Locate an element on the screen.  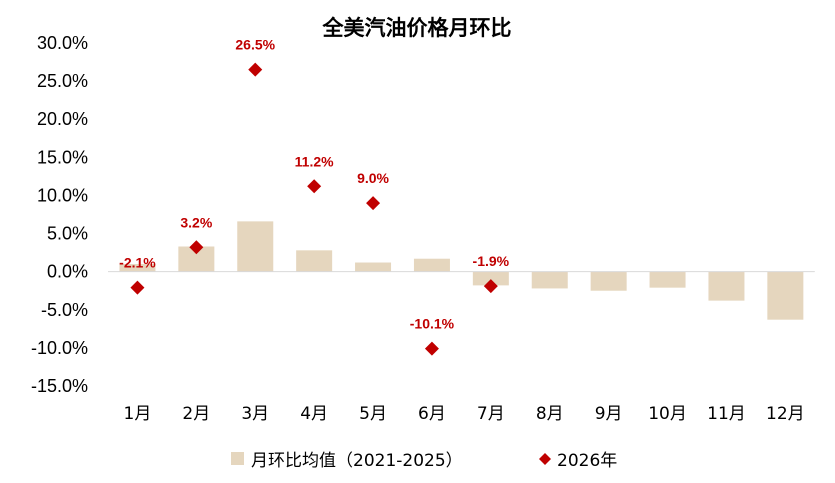
data-label: -2.1% is located at coordinates (137, 263).